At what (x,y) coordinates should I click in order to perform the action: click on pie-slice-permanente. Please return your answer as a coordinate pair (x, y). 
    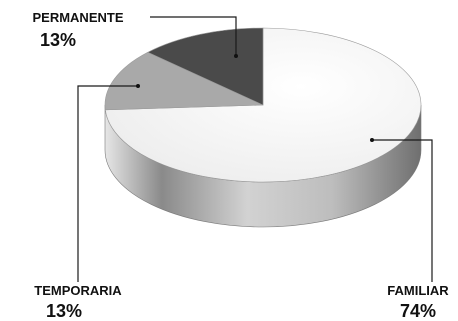
    Looking at the image, I should click on (205, 66).